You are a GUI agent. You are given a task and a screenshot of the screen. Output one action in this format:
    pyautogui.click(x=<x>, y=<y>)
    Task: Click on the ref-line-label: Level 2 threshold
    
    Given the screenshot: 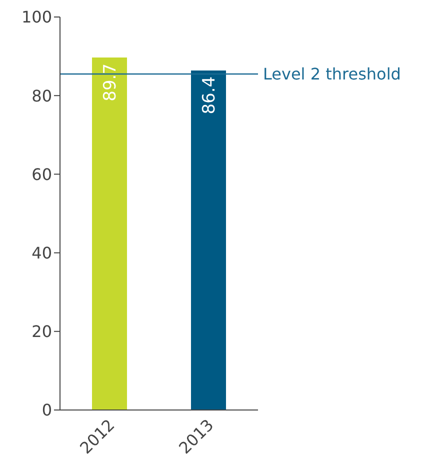 What is the action you would take?
    pyautogui.click(x=332, y=74)
    